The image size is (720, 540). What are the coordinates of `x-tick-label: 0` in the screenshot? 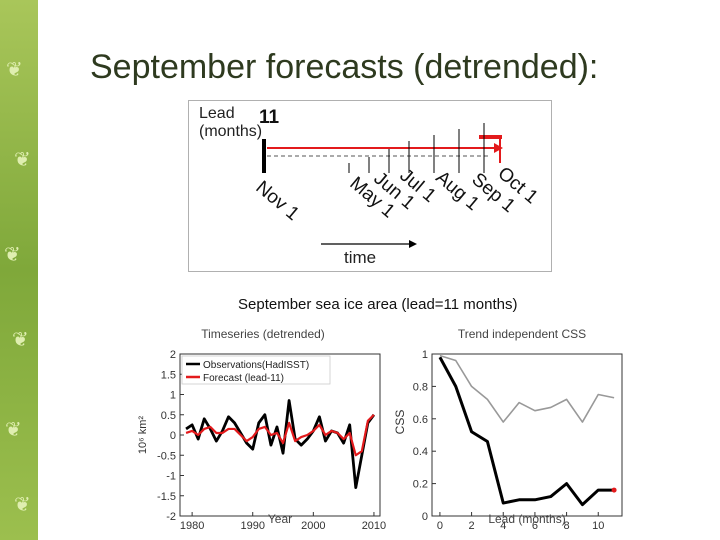 It's located at (440, 526).